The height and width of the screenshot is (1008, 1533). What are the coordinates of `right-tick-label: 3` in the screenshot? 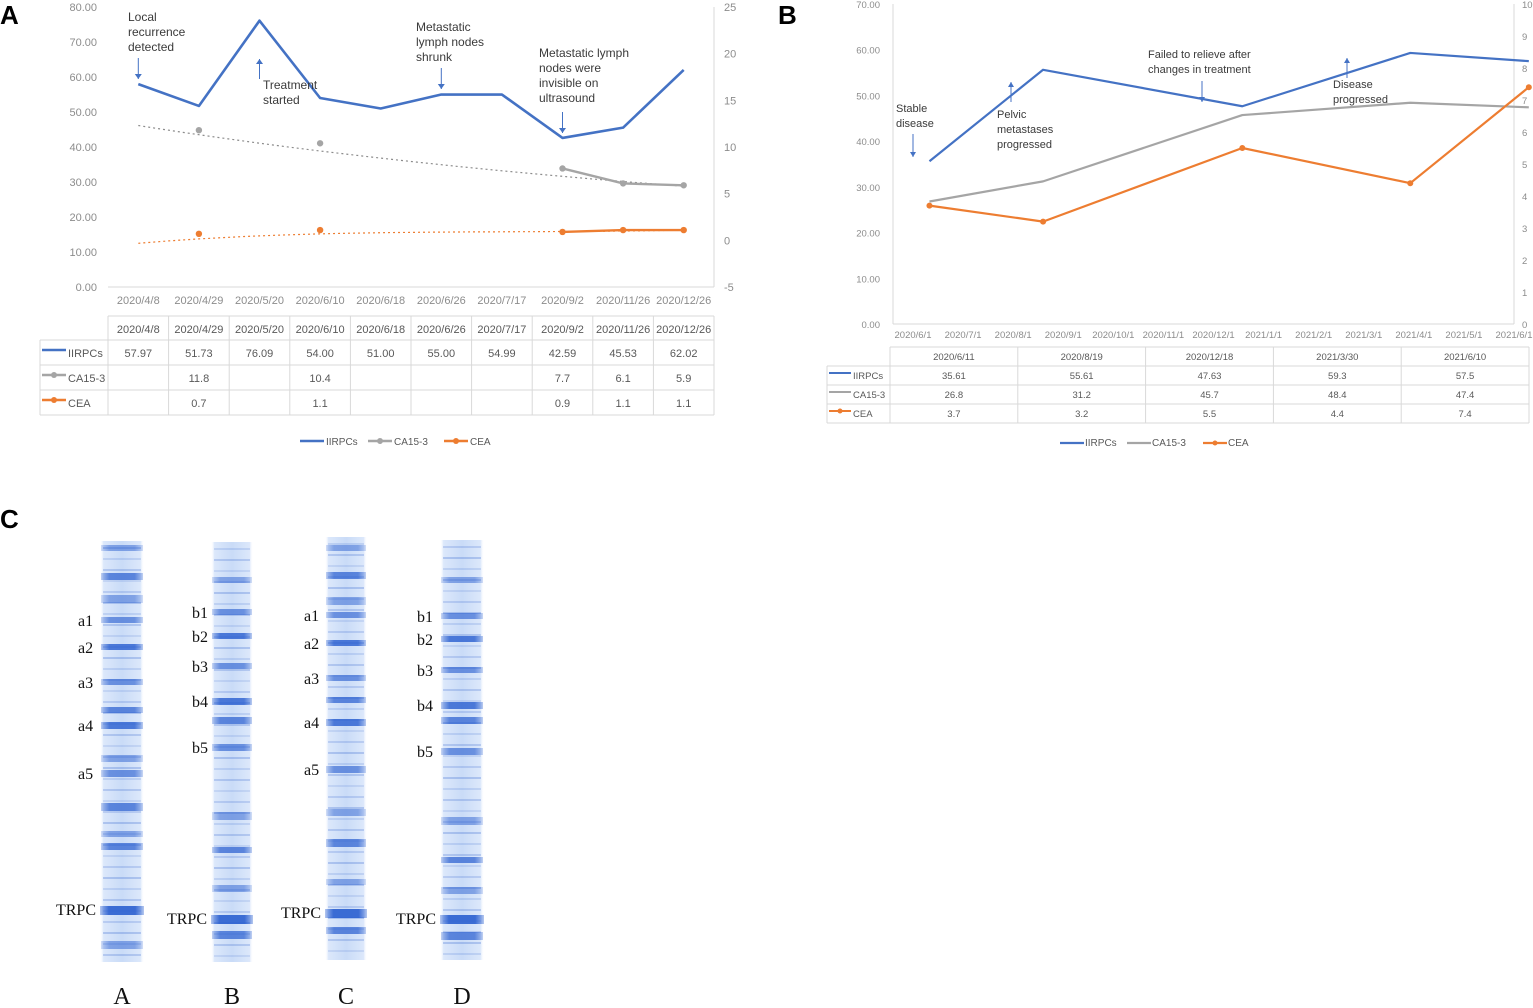 It's located at (1524, 229).